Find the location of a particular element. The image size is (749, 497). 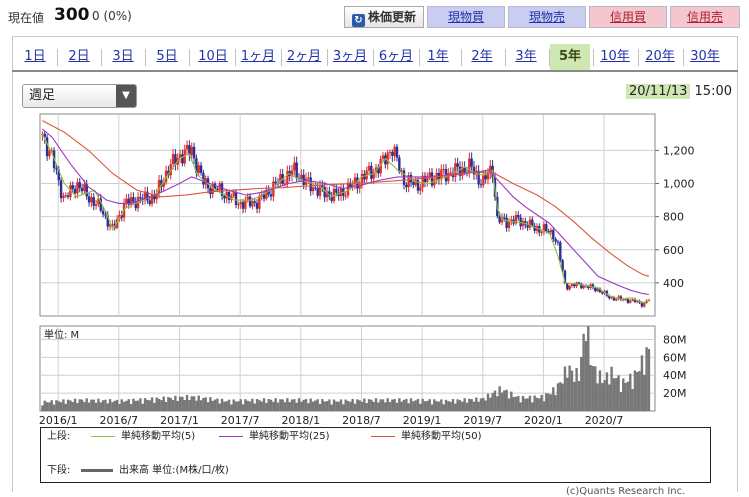

margin-buy-button: 信用買 is located at coordinates (628, 17).